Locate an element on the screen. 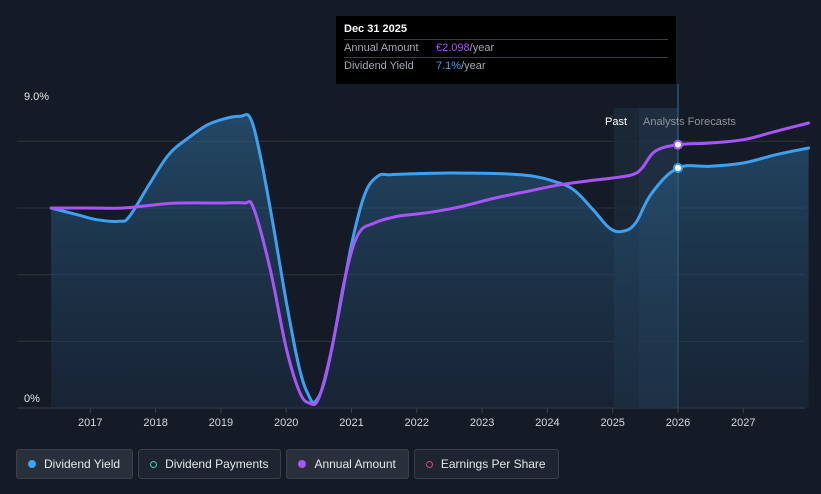 This screenshot has width=821, height=494. x-tick-label: 2025 is located at coordinates (612, 423).